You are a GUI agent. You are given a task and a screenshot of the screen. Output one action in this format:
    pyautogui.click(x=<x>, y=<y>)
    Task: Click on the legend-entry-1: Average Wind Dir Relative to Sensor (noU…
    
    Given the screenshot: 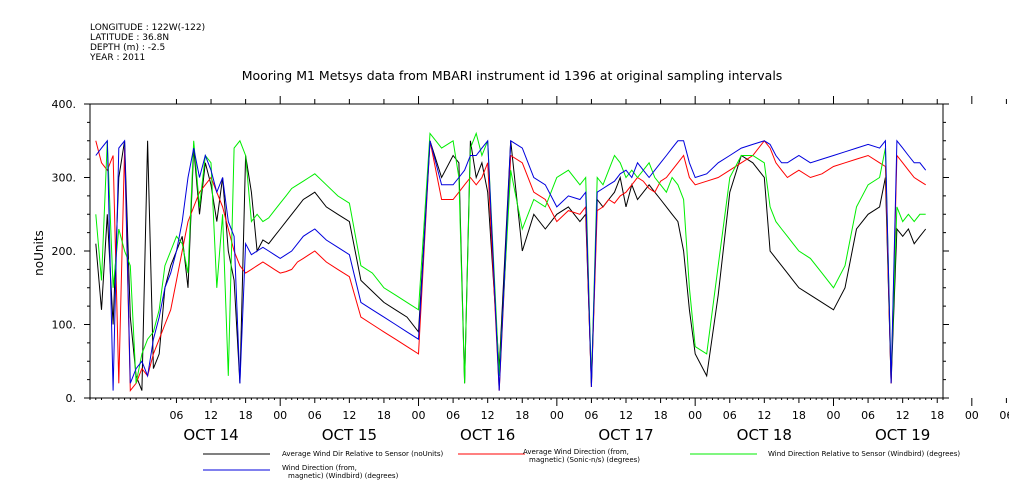 What is the action you would take?
    pyautogui.click(x=362, y=454)
    